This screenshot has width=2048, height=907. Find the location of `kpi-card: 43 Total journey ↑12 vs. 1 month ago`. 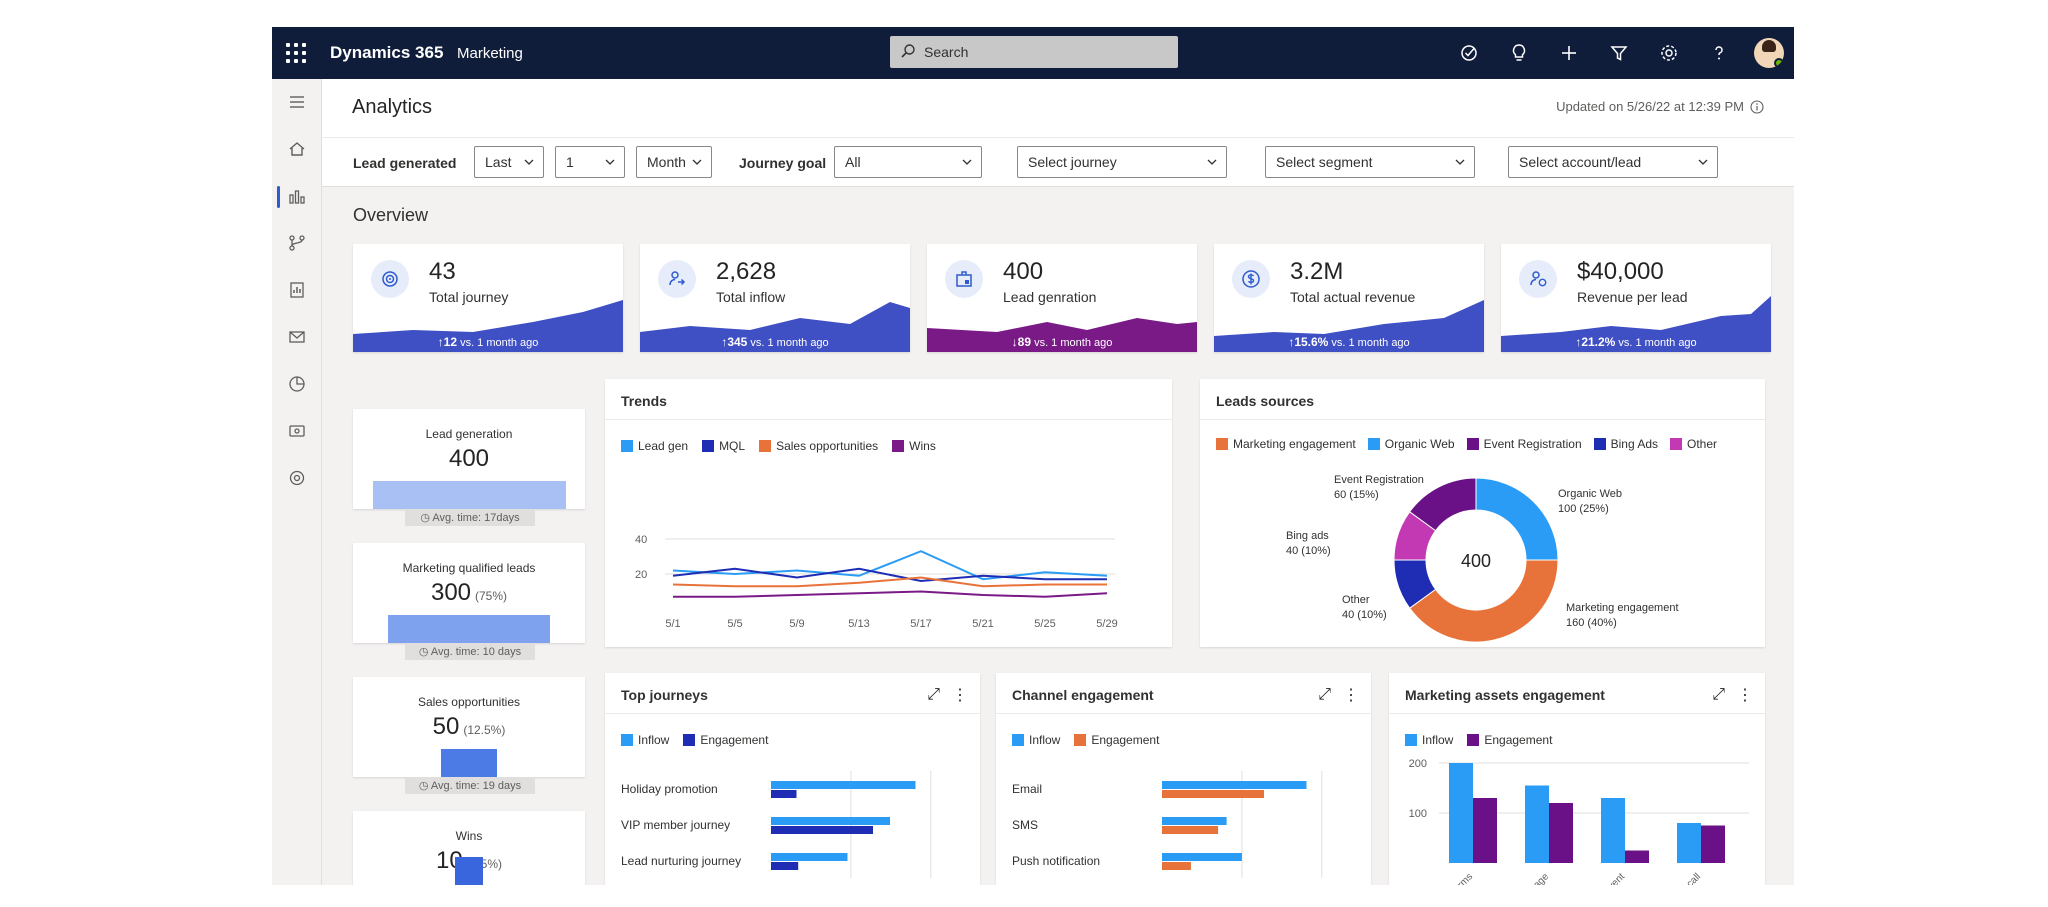

kpi-card: 43 Total journey ↑12 vs. 1 month ago is located at coordinates (488, 298).